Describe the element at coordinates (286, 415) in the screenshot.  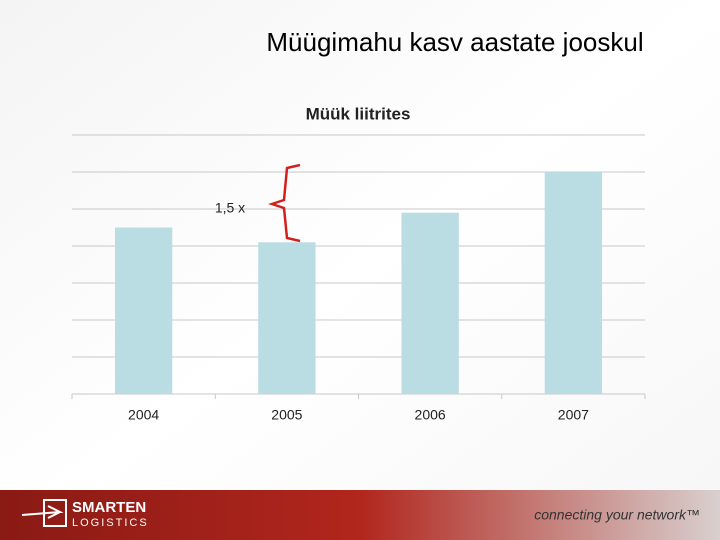
I see `x-tick-label: 2005` at that location.